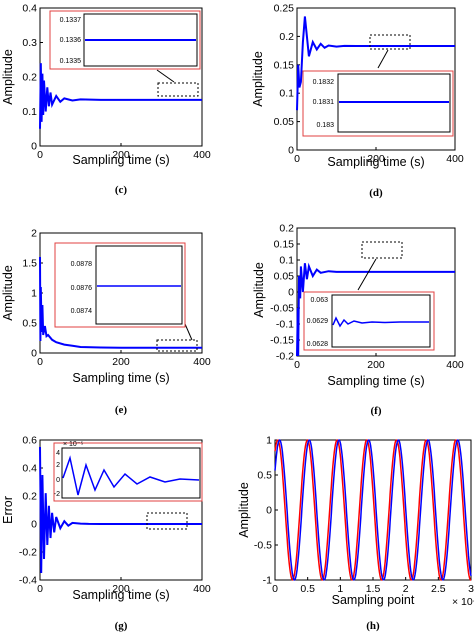  I want to click on panel-h-xtick-label-4: 2, so click(406, 589).